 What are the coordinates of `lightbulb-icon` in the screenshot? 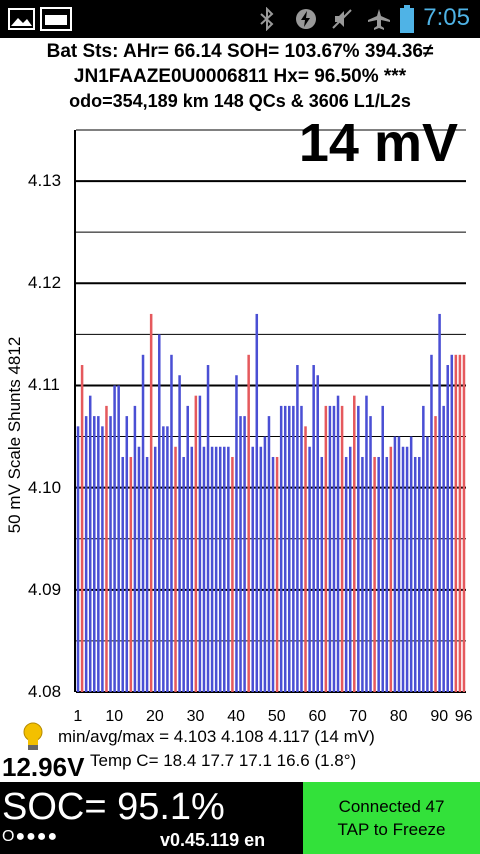 It's located at (33, 737).